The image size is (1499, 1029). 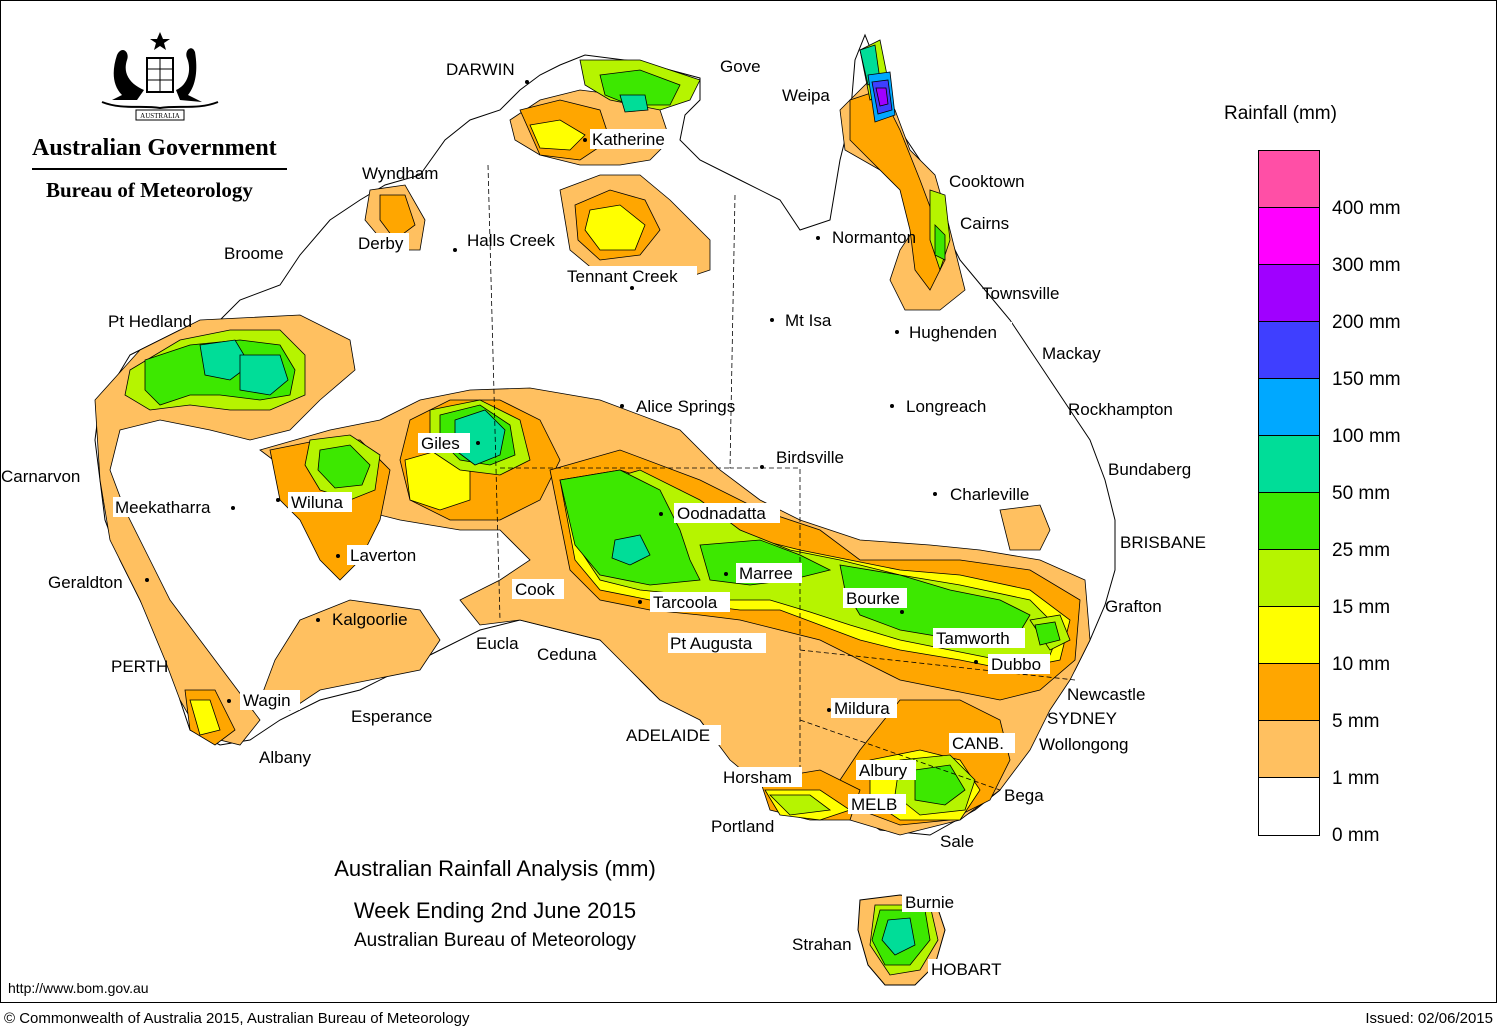 What do you see at coordinates (808, 320) in the screenshot?
I see `place-mt-isa: Mt Isa` at bounding box center [808, 320].